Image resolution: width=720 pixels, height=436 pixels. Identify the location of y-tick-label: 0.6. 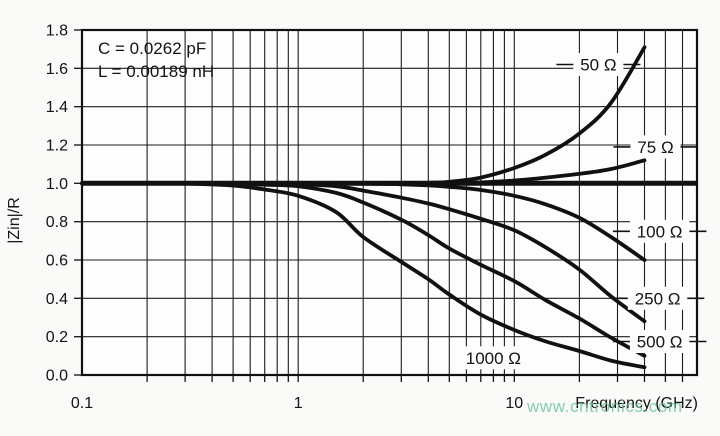
(57, 261).